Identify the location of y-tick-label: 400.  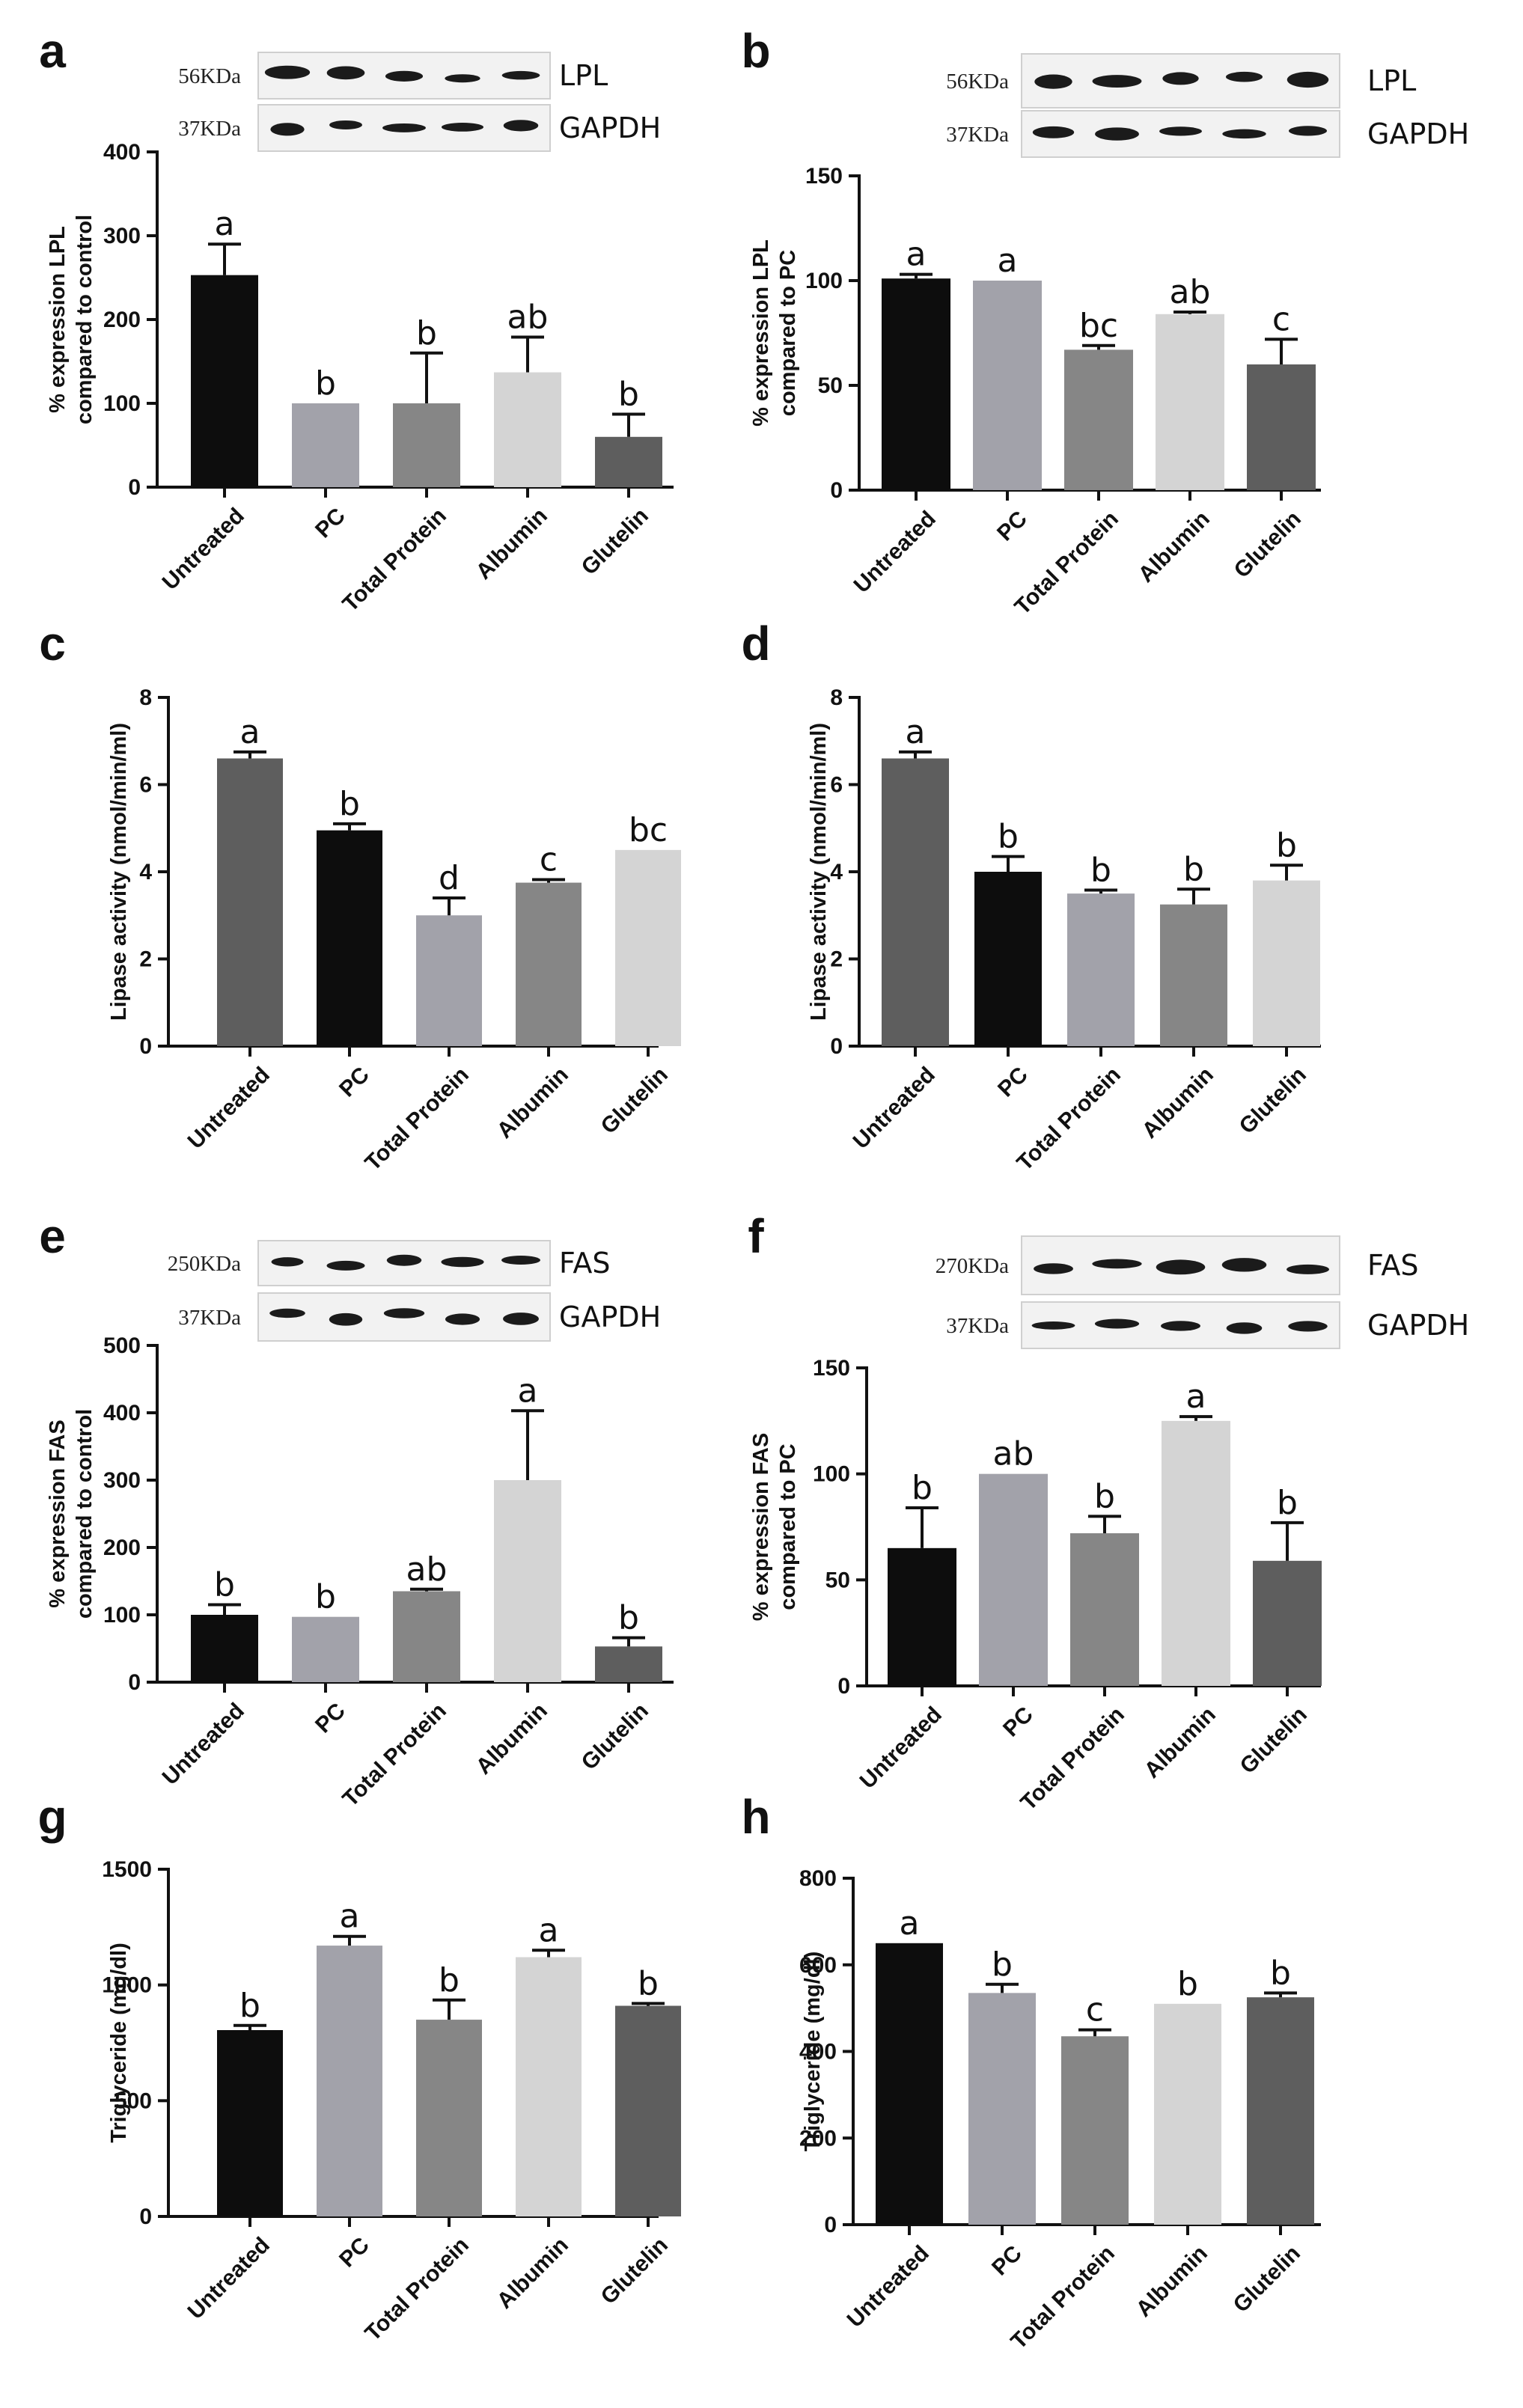
(122, 152).